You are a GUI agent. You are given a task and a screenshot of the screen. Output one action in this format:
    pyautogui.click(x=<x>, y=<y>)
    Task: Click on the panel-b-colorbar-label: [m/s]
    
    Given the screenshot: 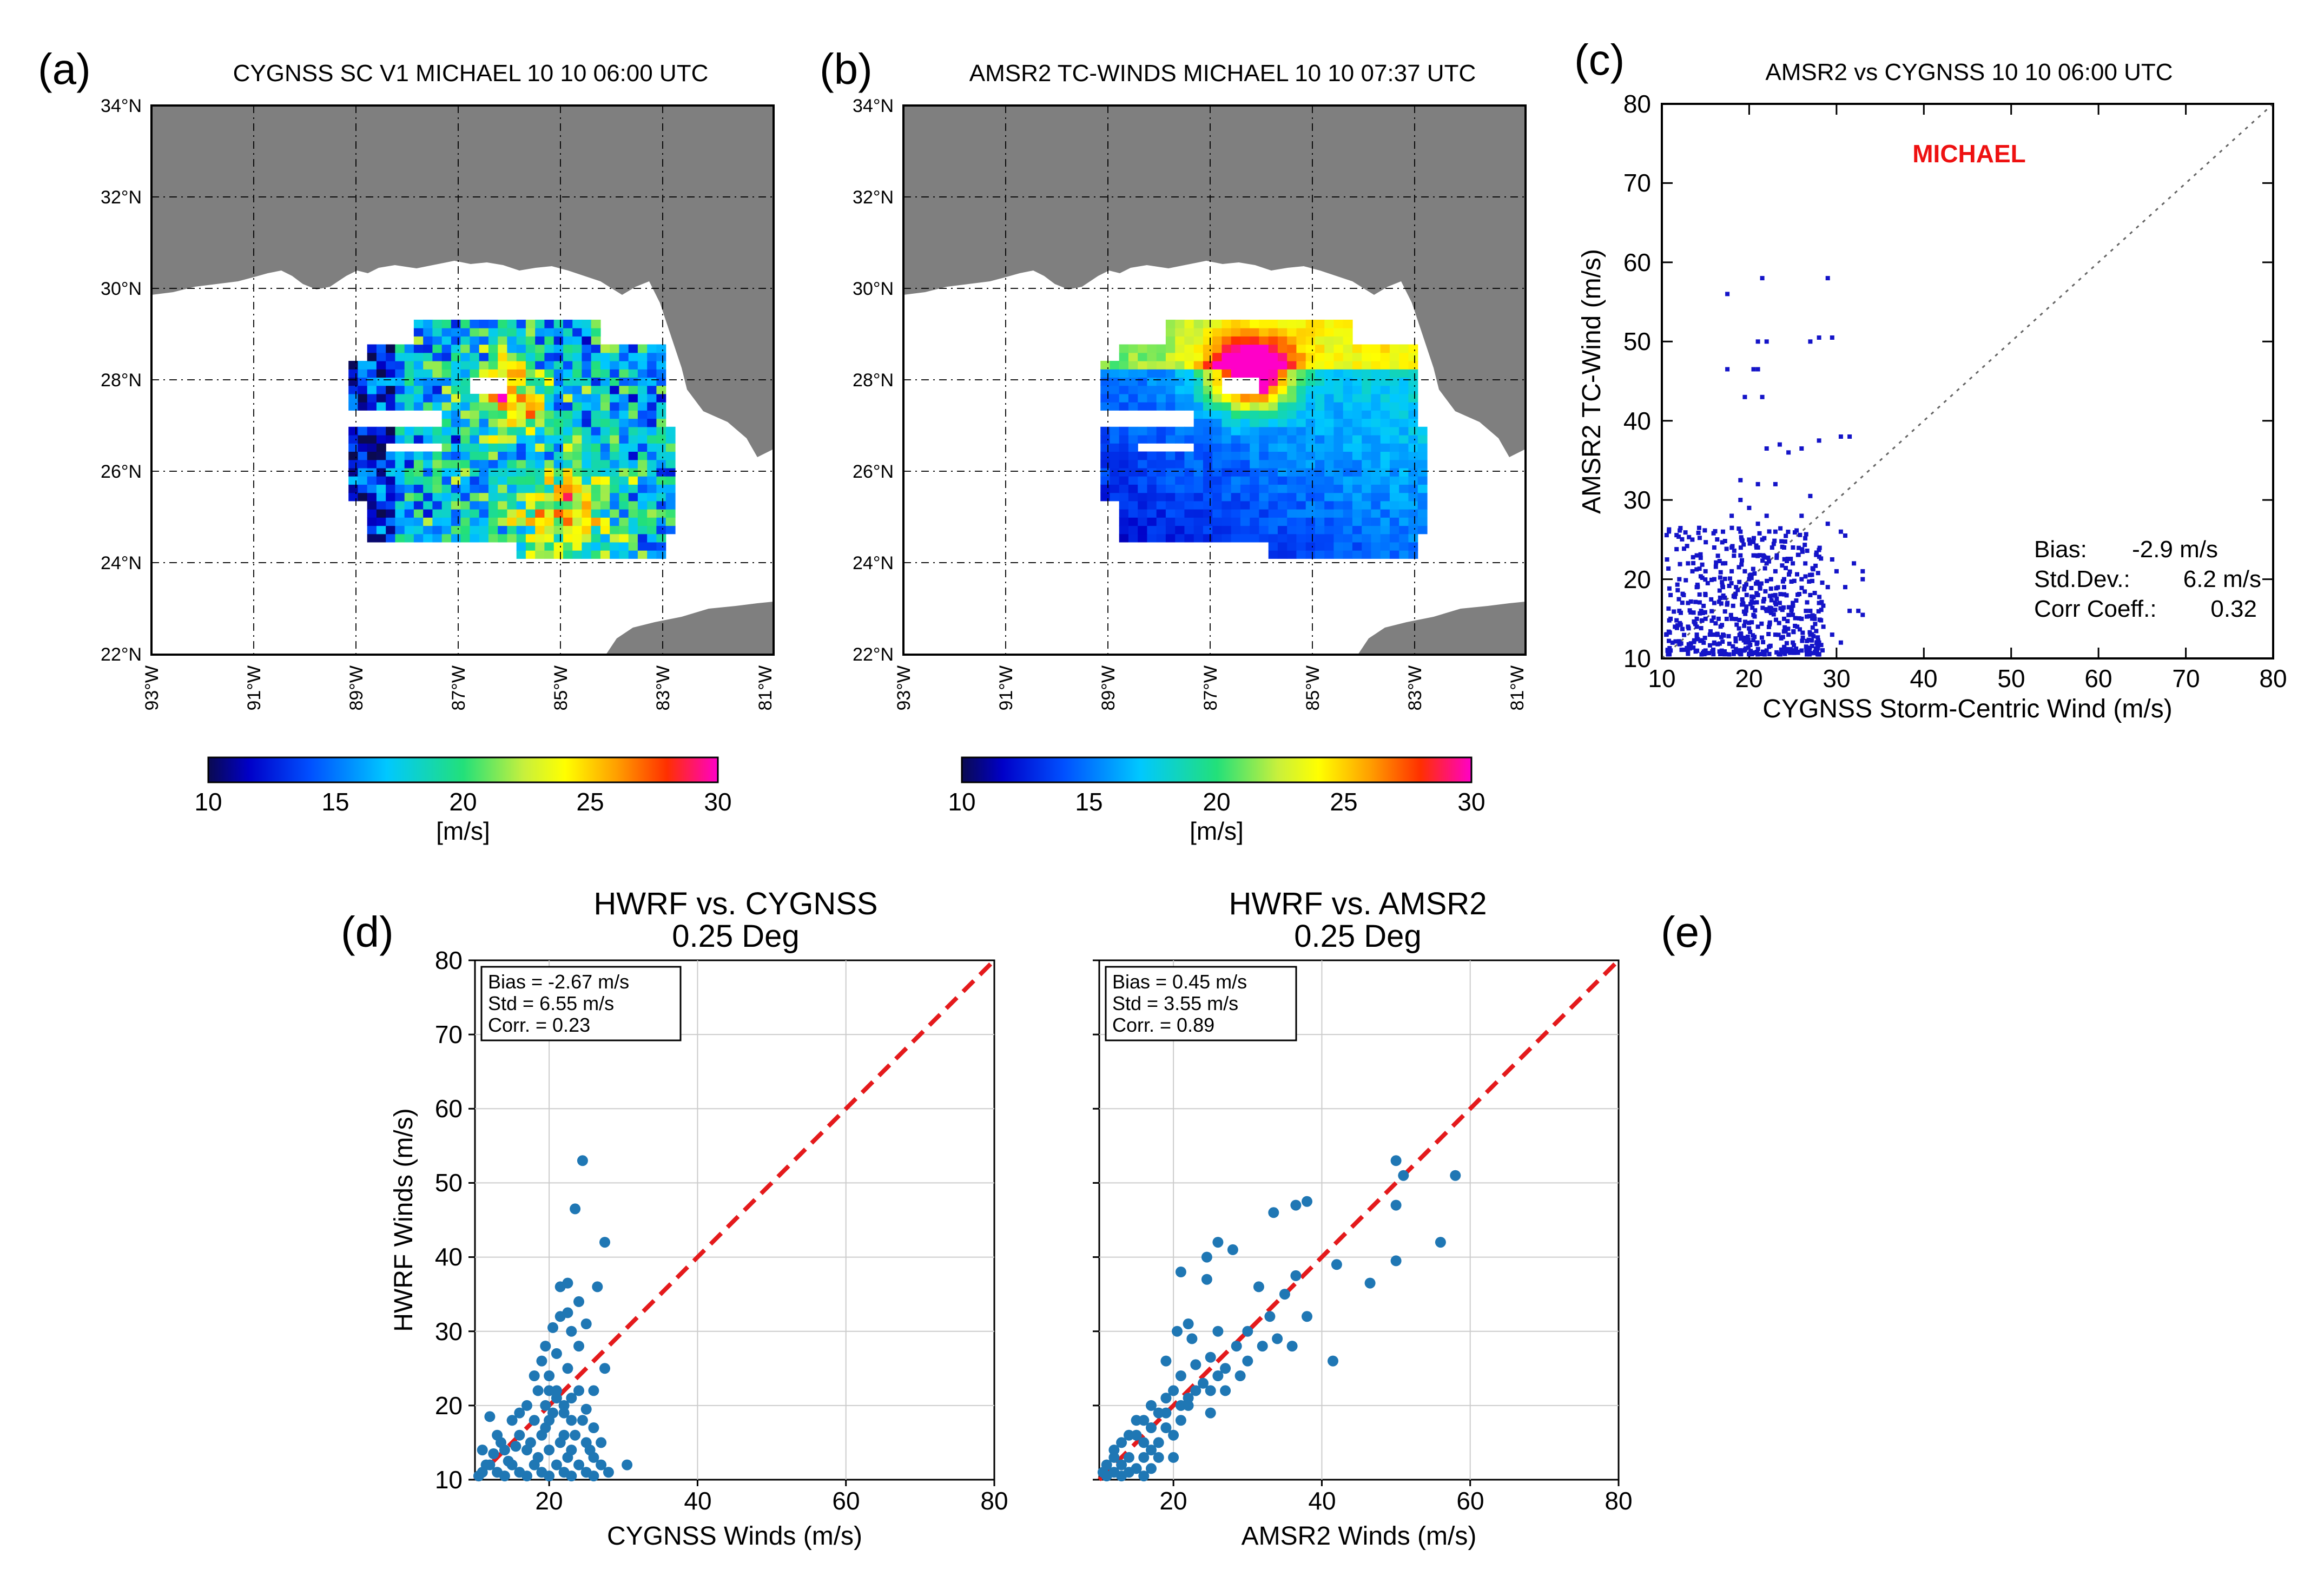 What is the action you would take?
    pyautogui.click(x=1217, y=831)
    